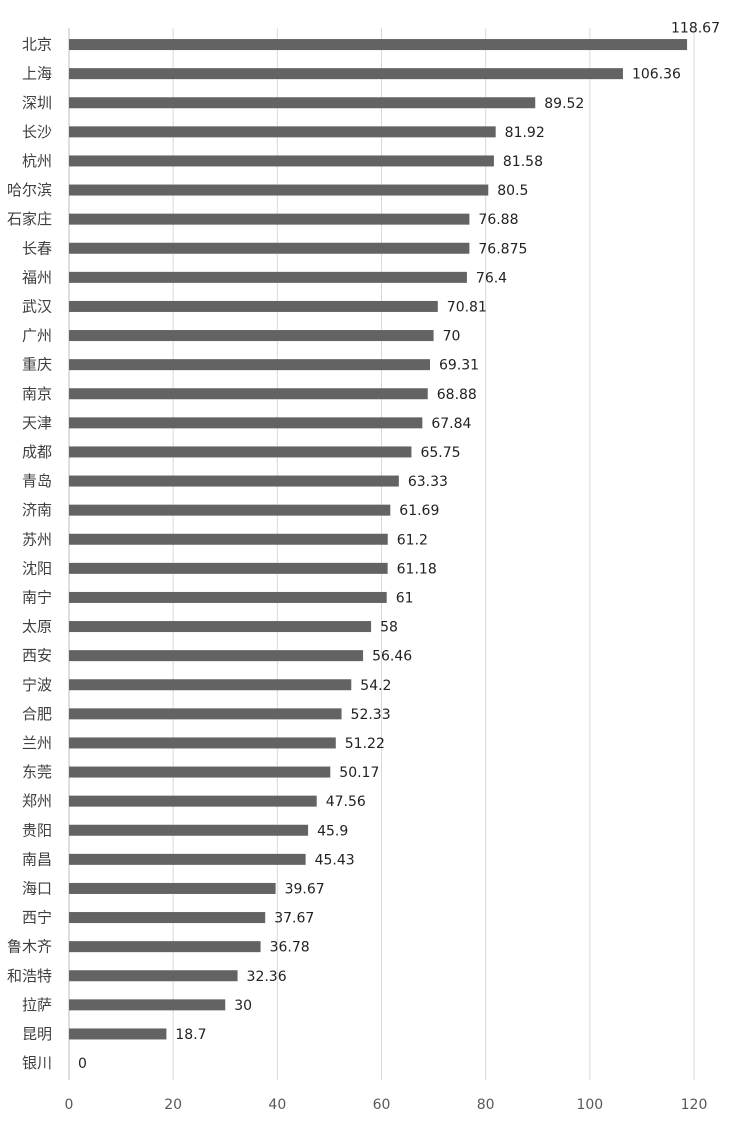 This screenshot has width=734, height=1129. Describe the element at coordinates (37, 743) in the screenshot. I see `category-label: 兰州` at that location.